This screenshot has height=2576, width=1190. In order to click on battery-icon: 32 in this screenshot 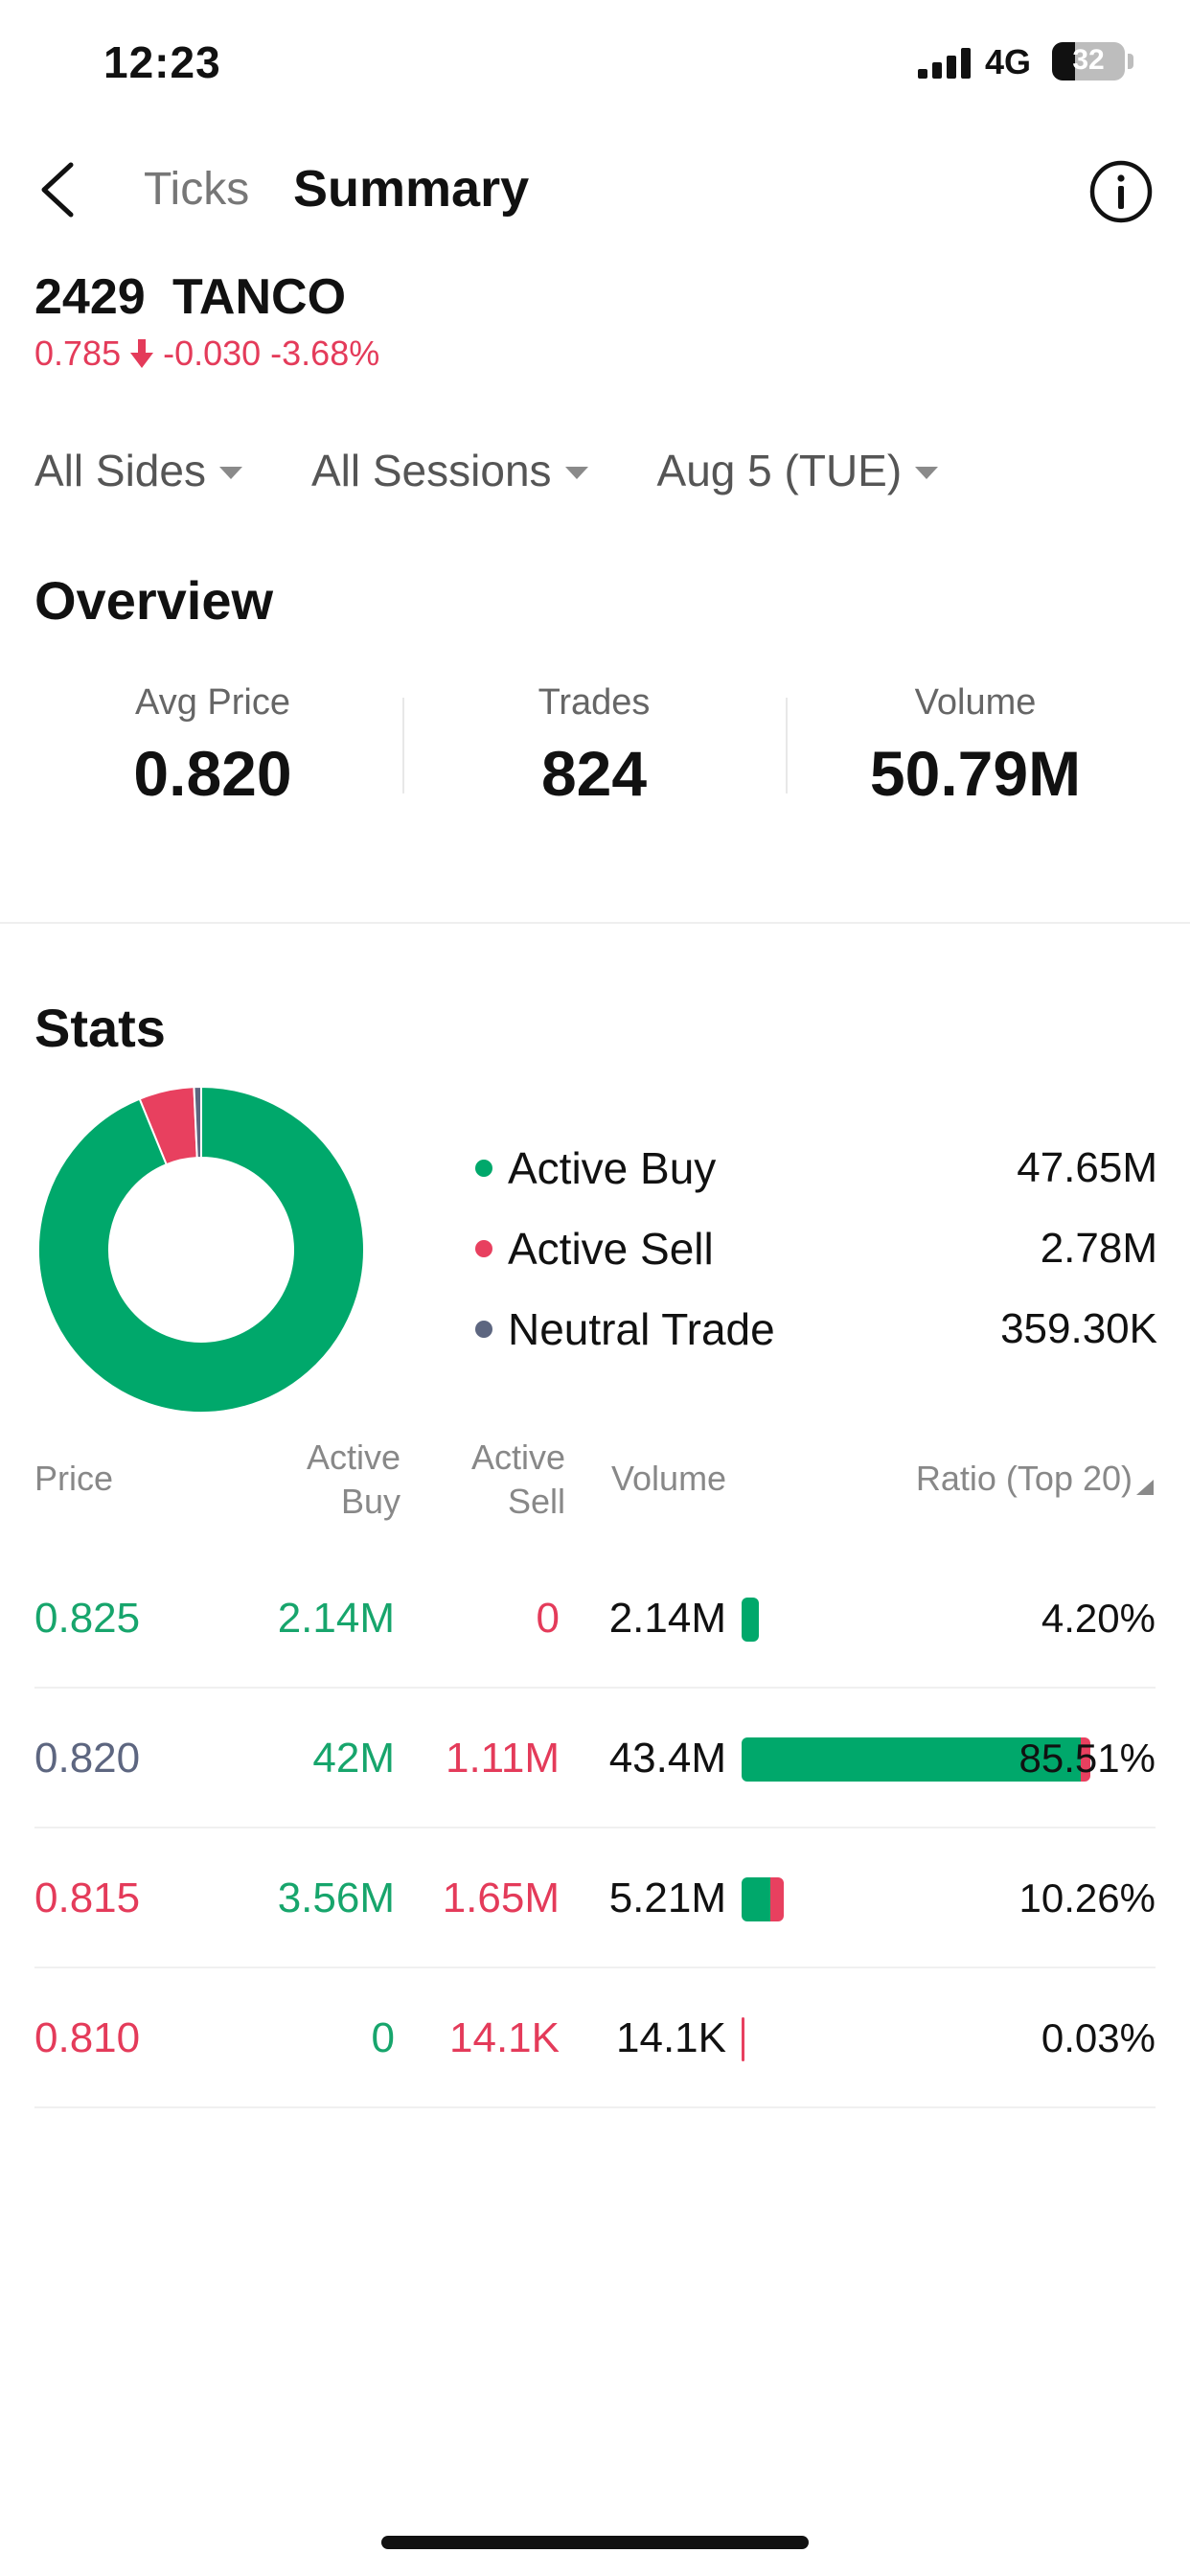, I will do `click(1089, 61)`.